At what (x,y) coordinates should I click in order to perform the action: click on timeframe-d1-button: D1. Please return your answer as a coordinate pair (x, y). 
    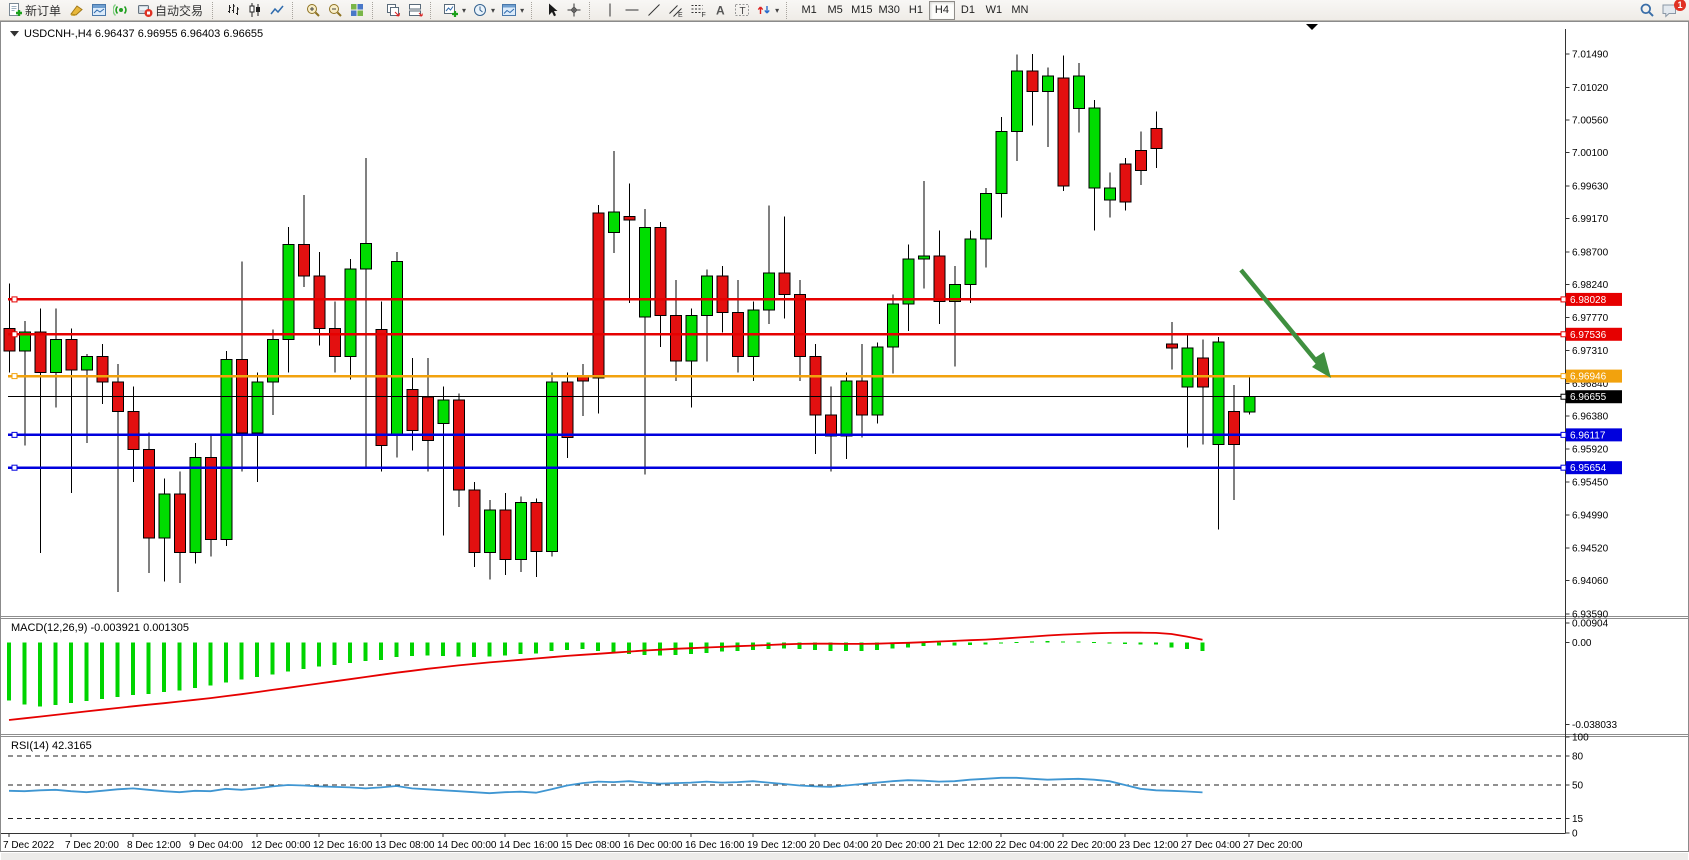
    Looking at the image, I should click on (967, 10).